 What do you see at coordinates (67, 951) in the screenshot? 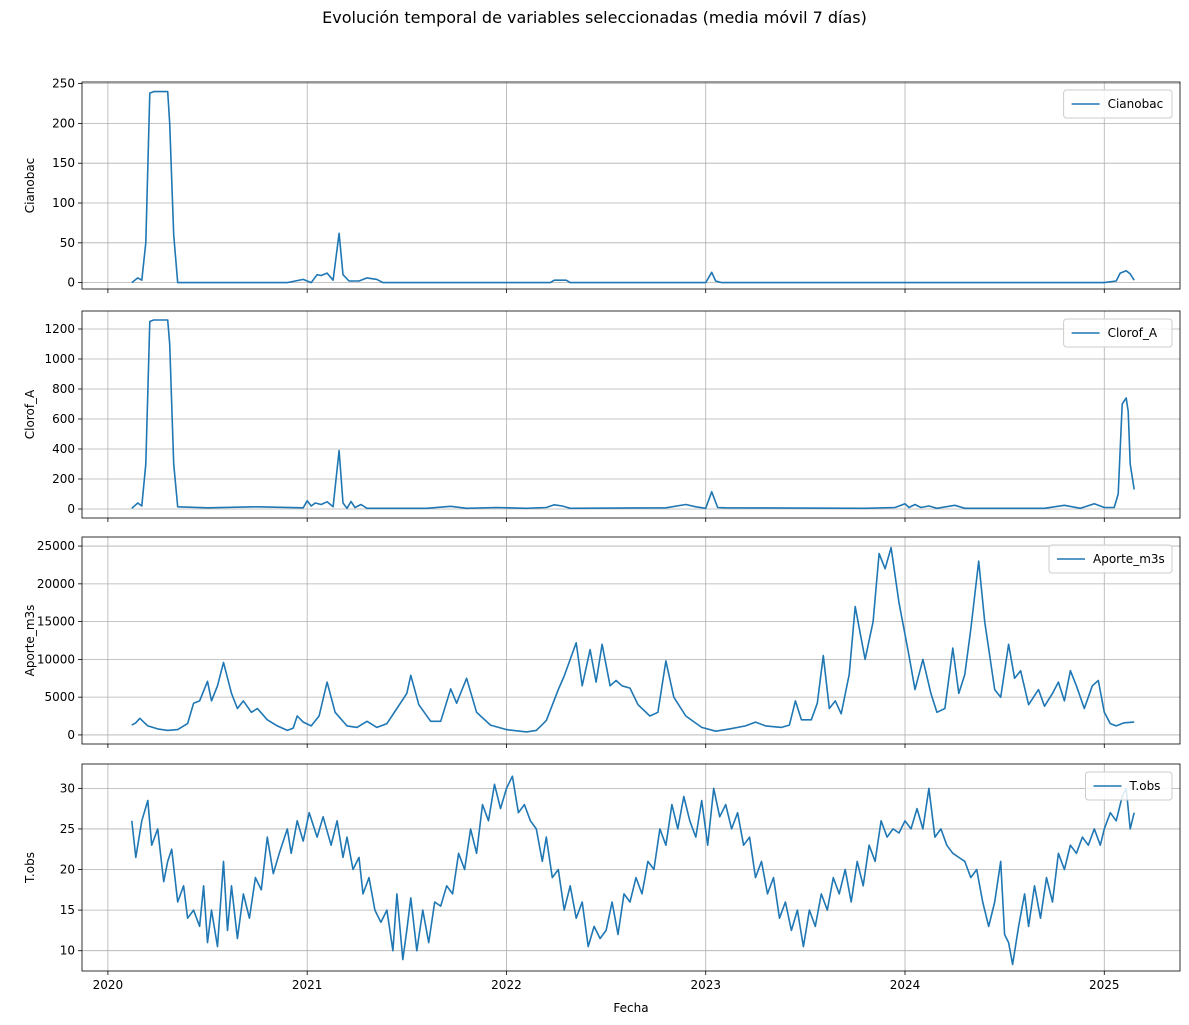
I see `y-tick-label: 10` at bounding box center [67, 951].